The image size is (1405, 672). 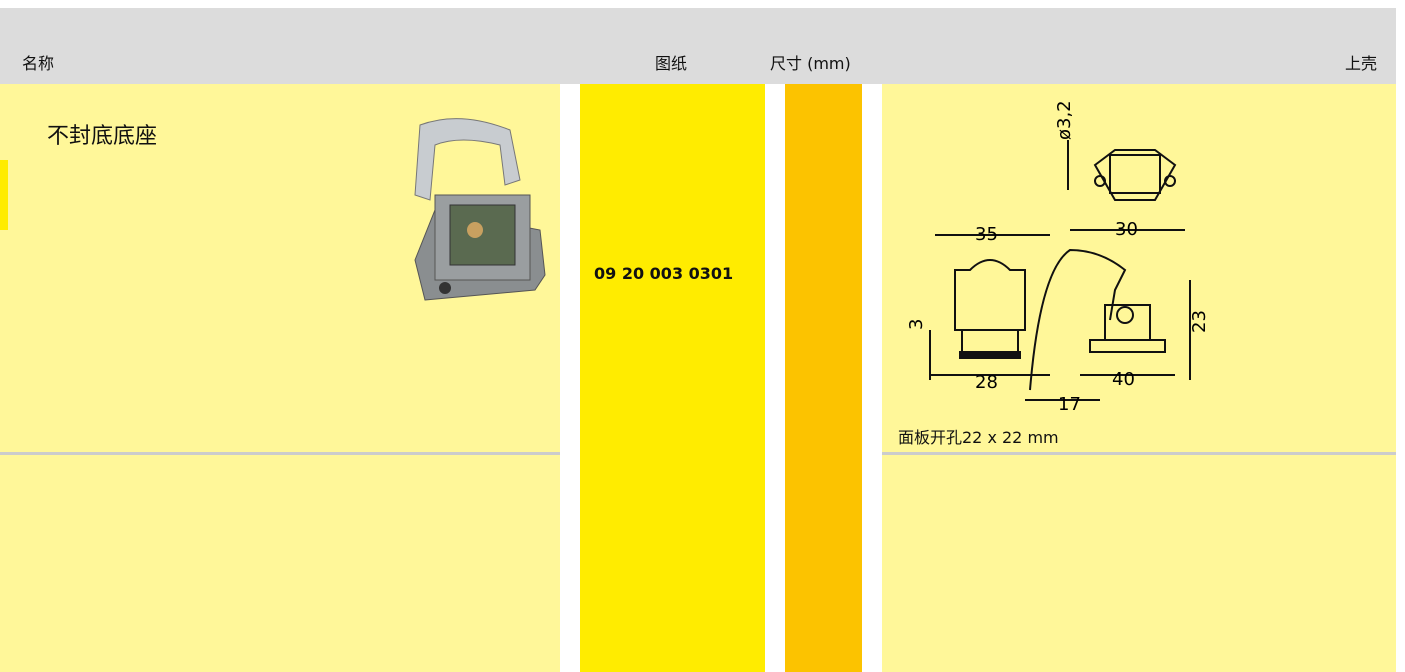 I want to click on dimension-label: 3, so click(x=916, y=324).